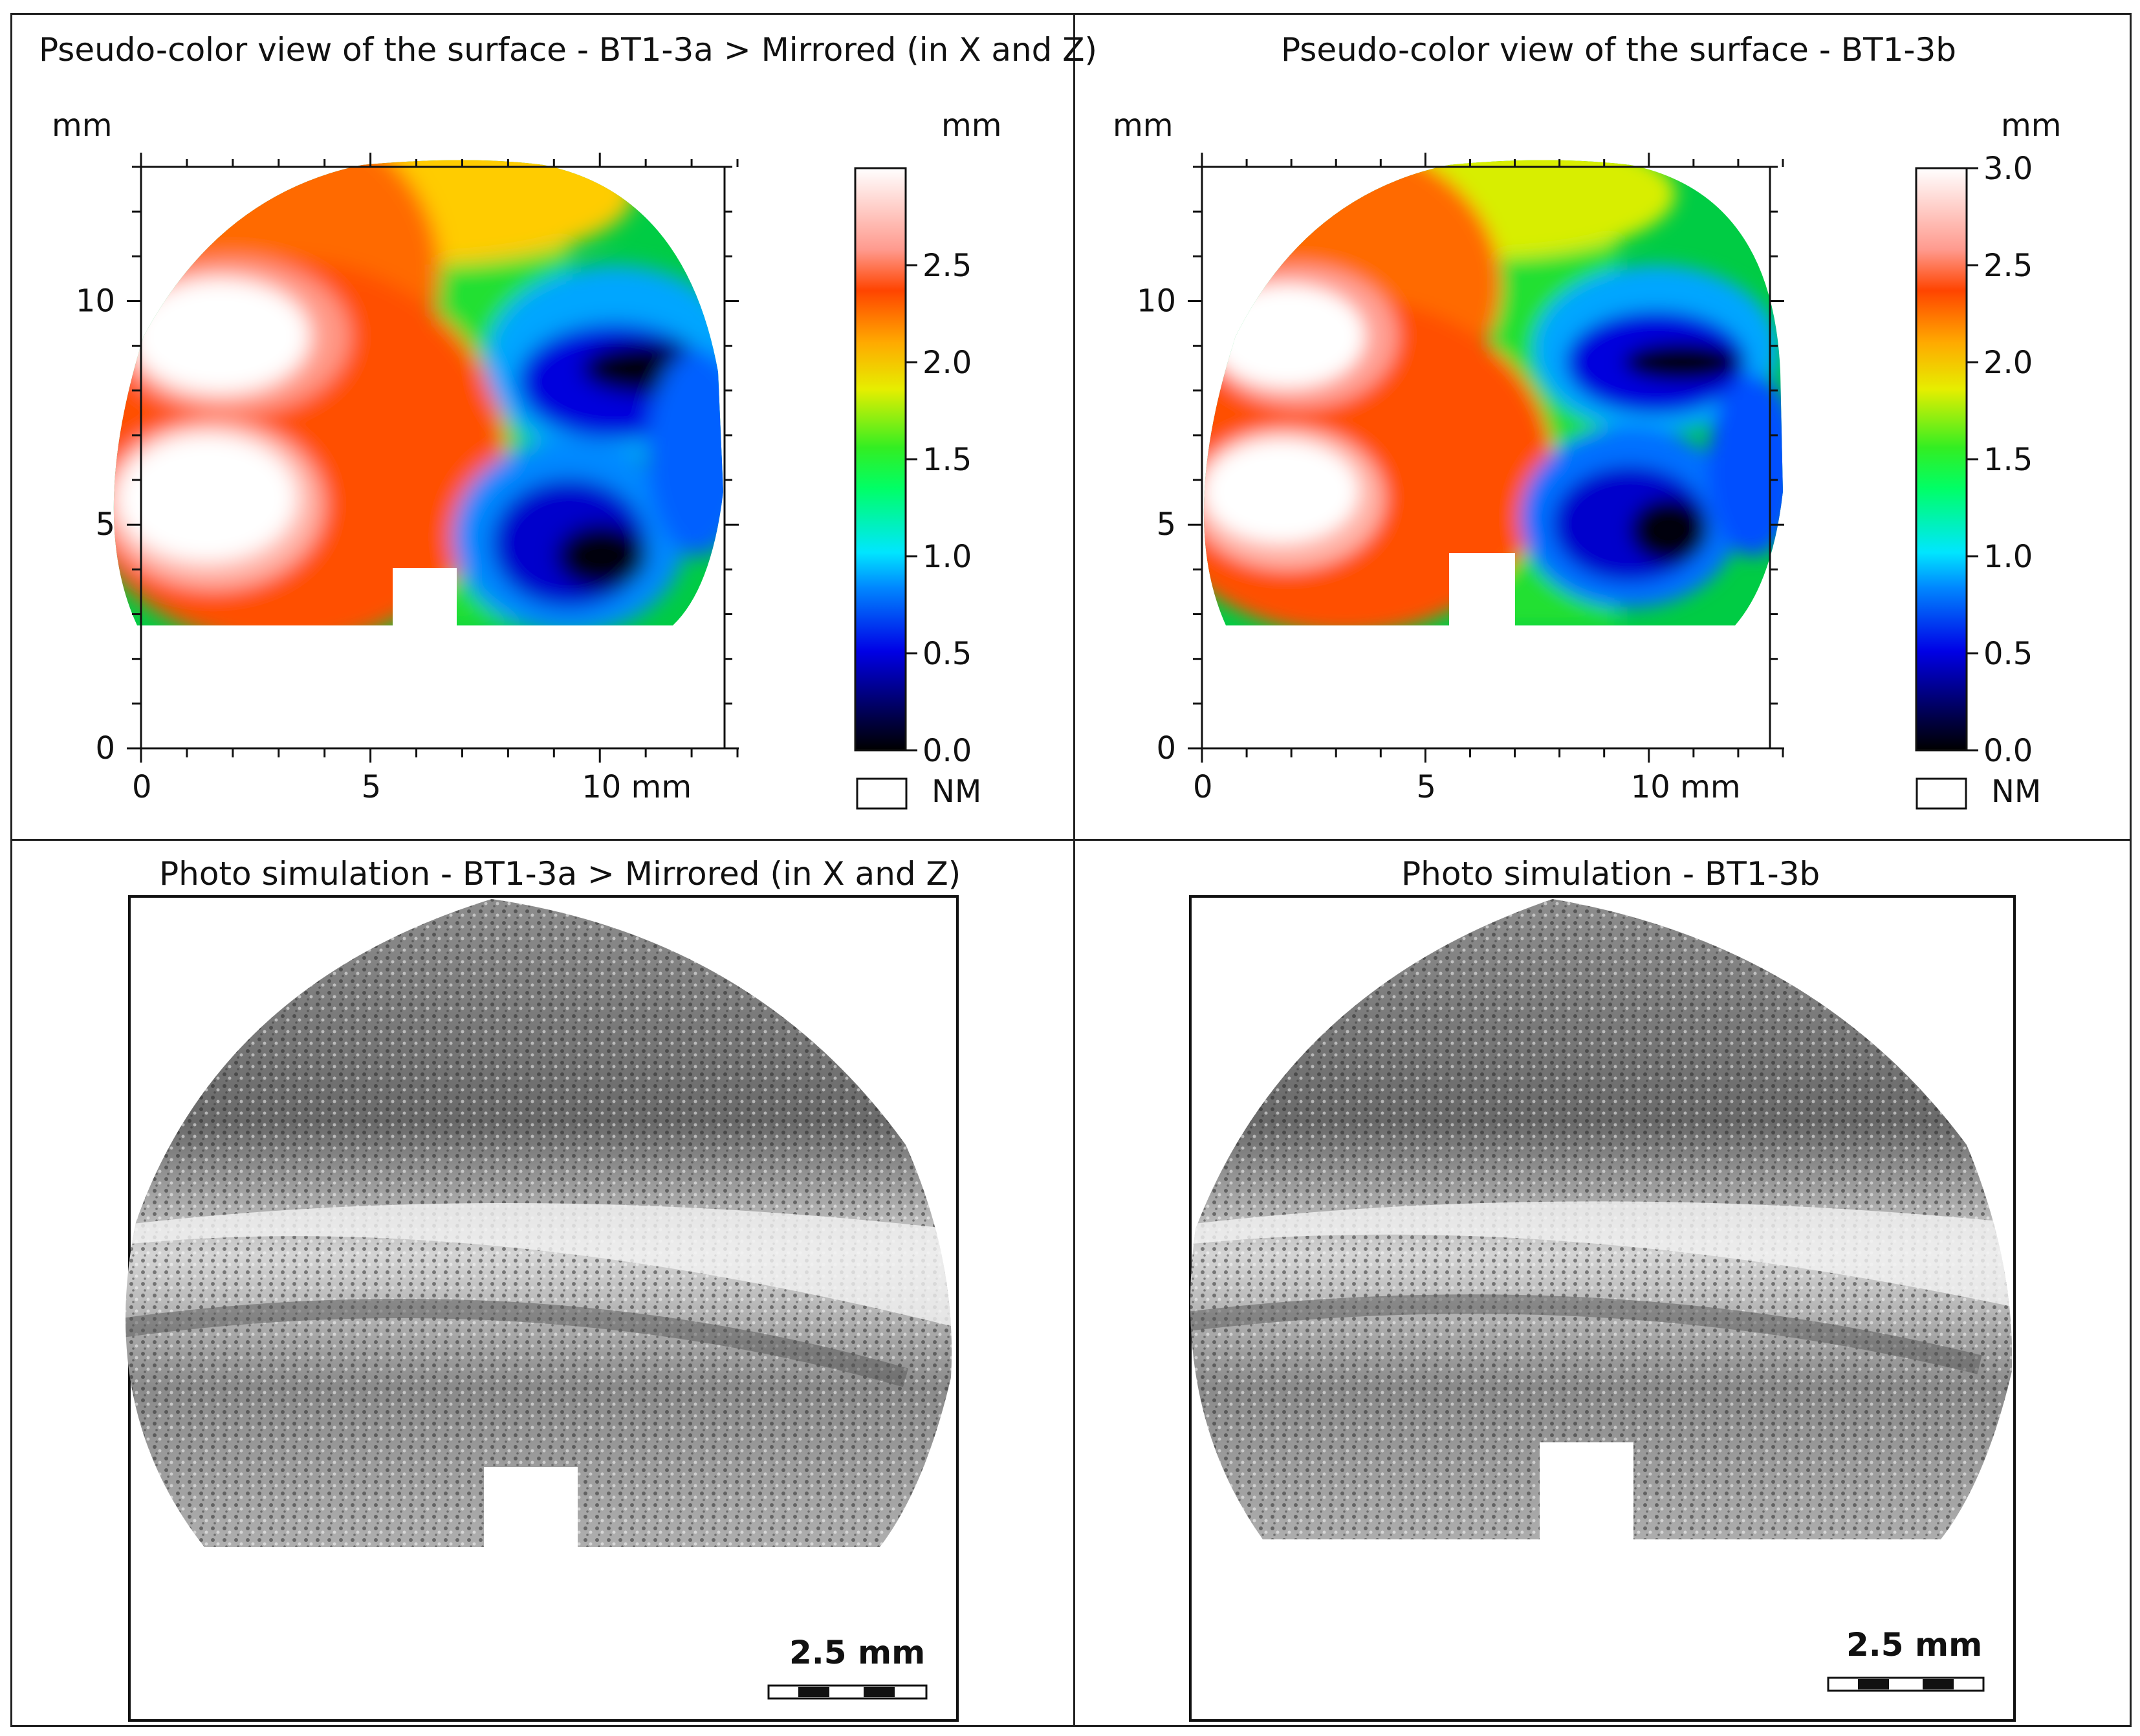 The width and height of the screenshot is (2140, 1736). I want to click on colorbar-tick-label-1-0: 0.0, so click(2008, 751).